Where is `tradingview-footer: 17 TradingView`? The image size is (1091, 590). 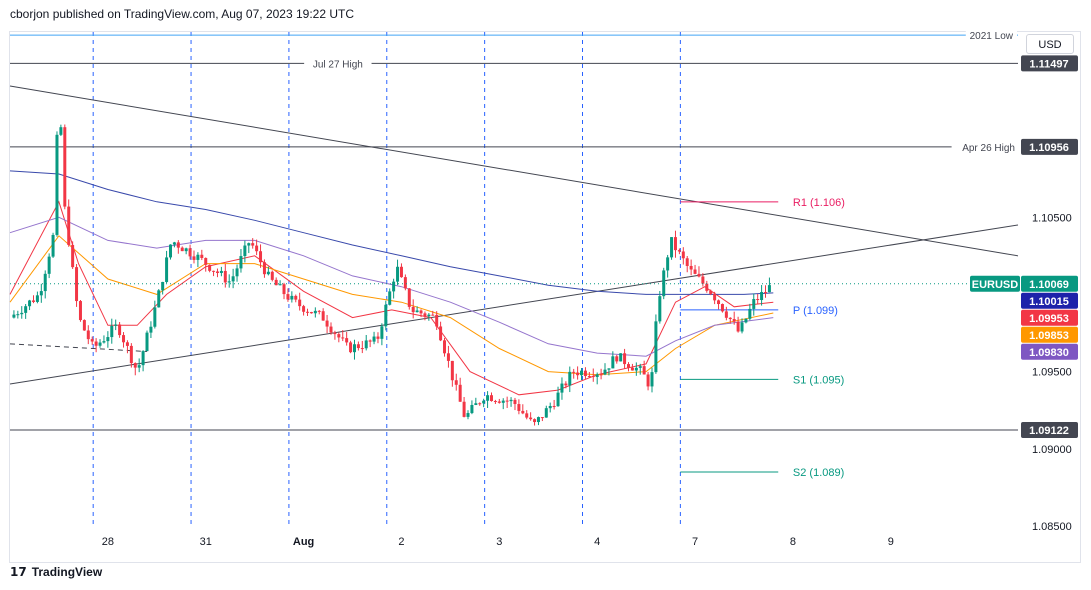
tradingview-footer: 17 TradingView is located at coordinates (56, 572).